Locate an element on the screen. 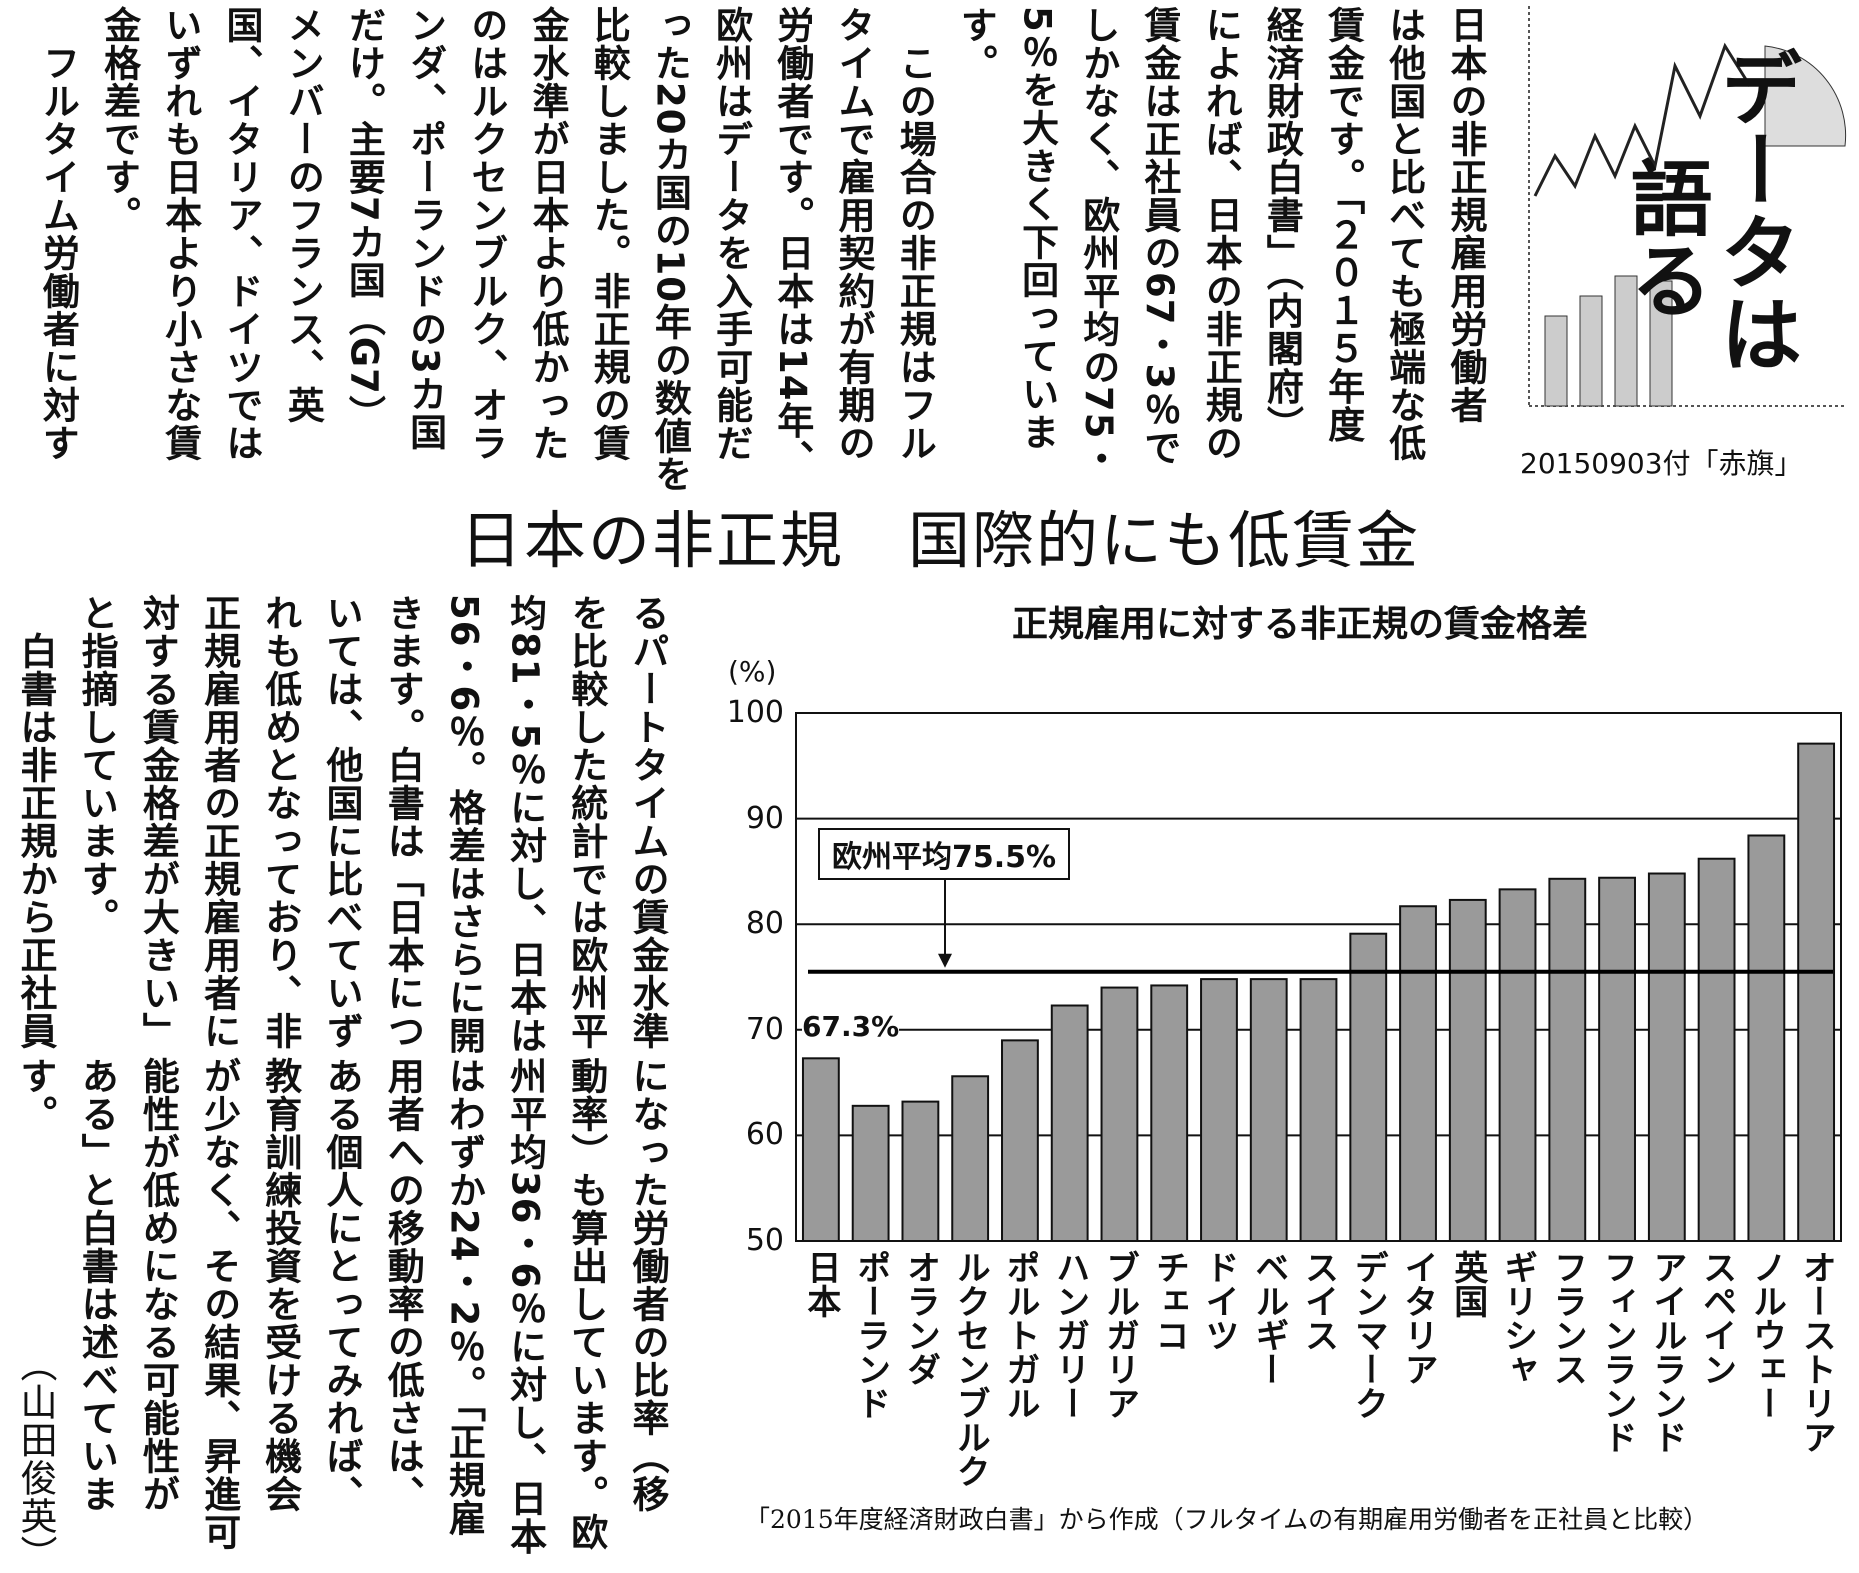 The width and height of the screenshot is (1859, 1573). text-column: 金水準が日本より低かった is located at coordinates (547, 234).